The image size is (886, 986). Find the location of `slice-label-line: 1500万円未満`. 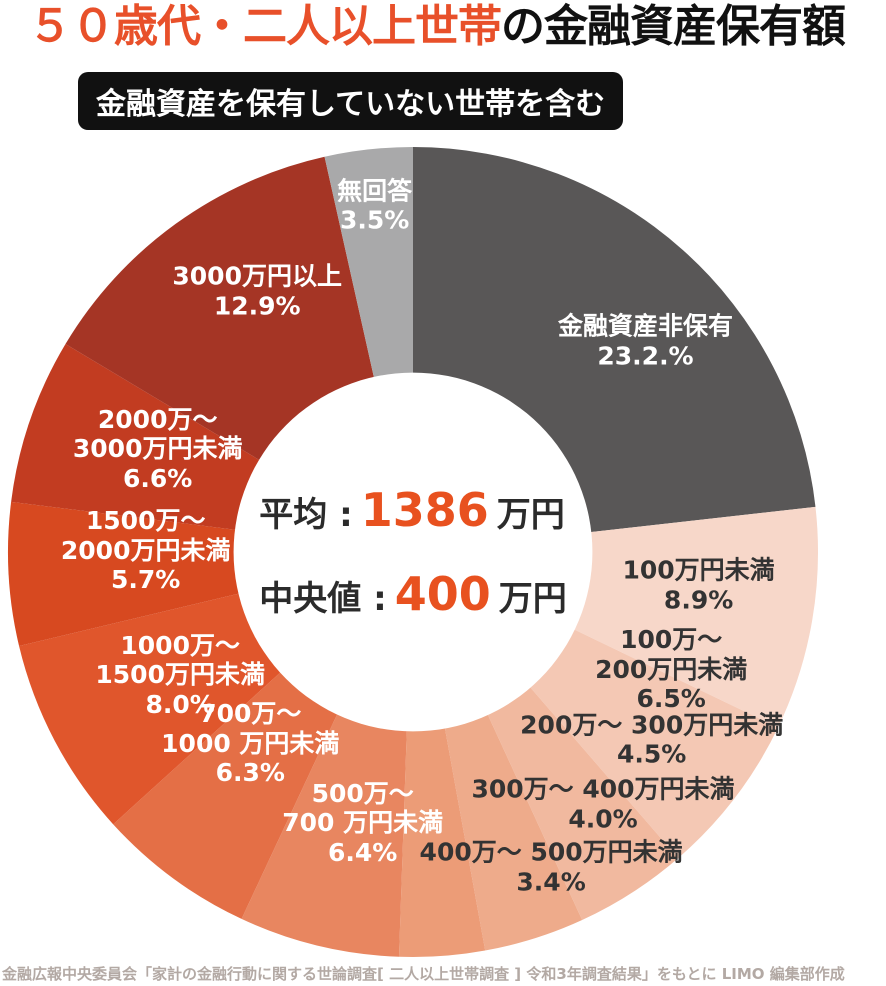

slice-label-line: 1500万円未満 is located at coordinates (180, 675).